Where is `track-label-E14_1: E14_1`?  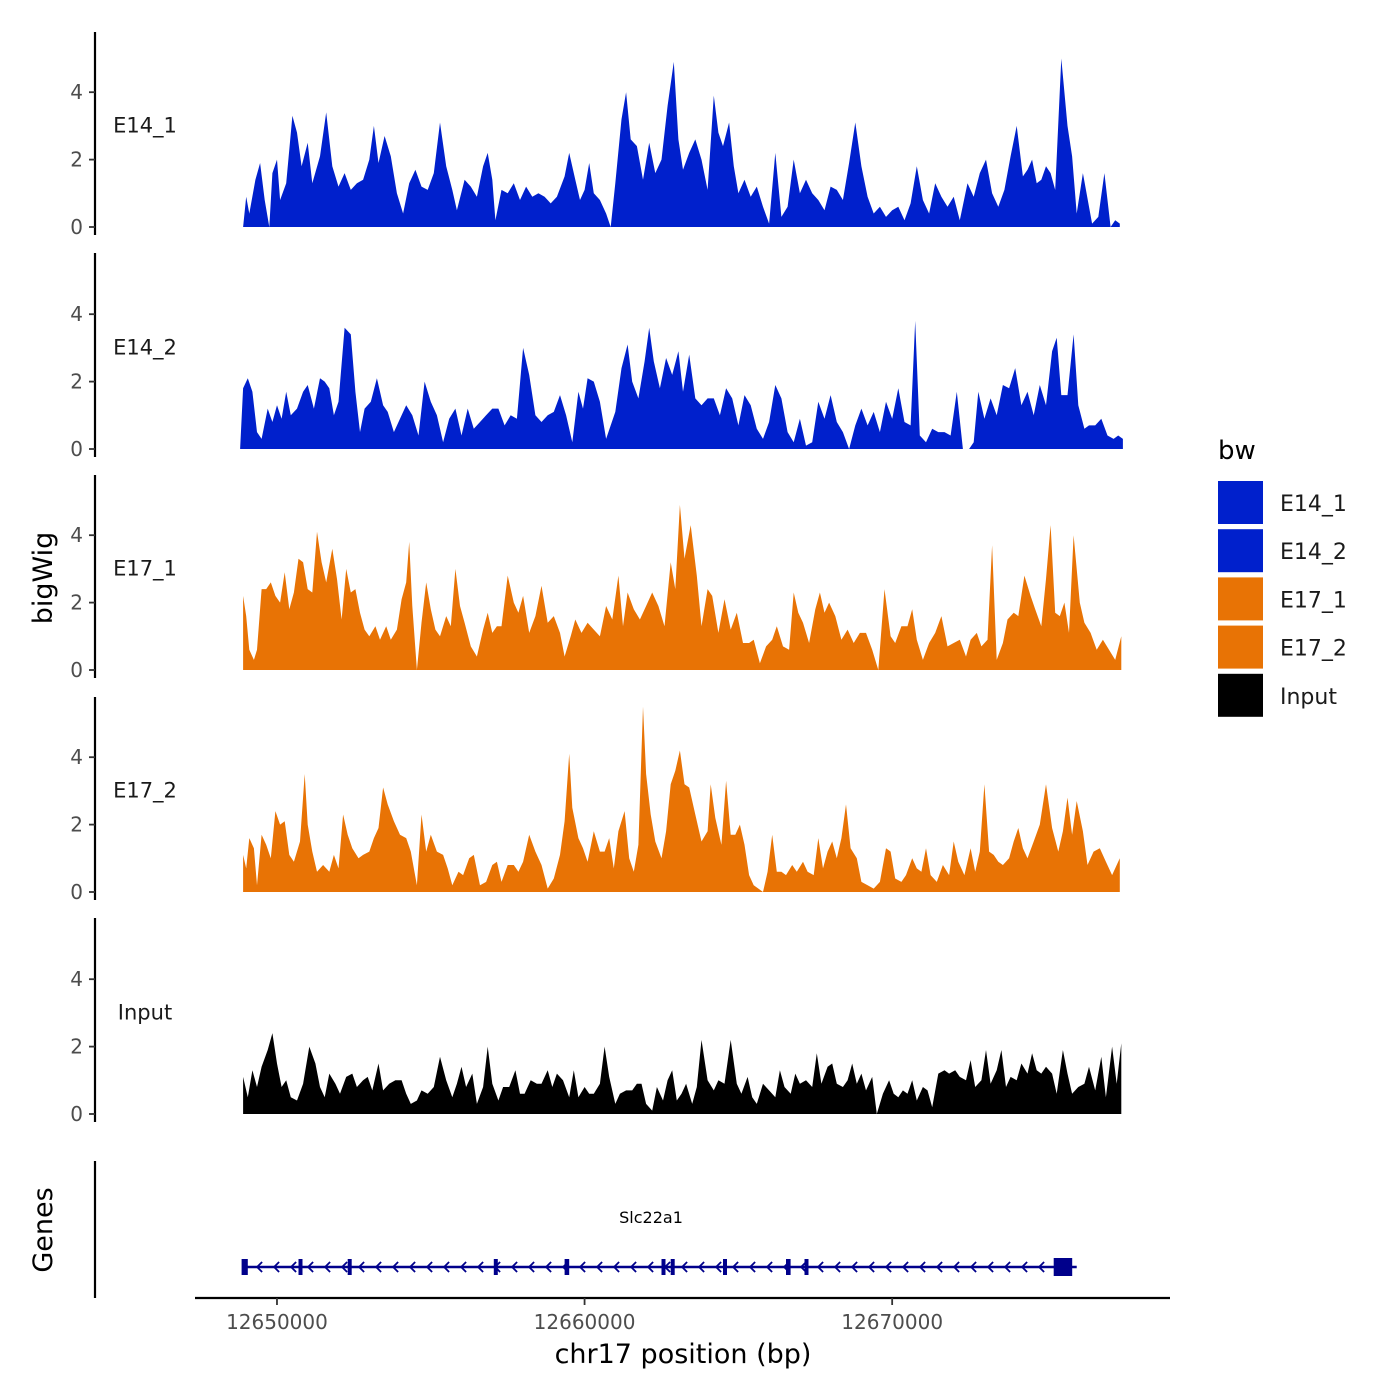
track-label-E14_1: E14_1 is located at coordinates (145, 126).